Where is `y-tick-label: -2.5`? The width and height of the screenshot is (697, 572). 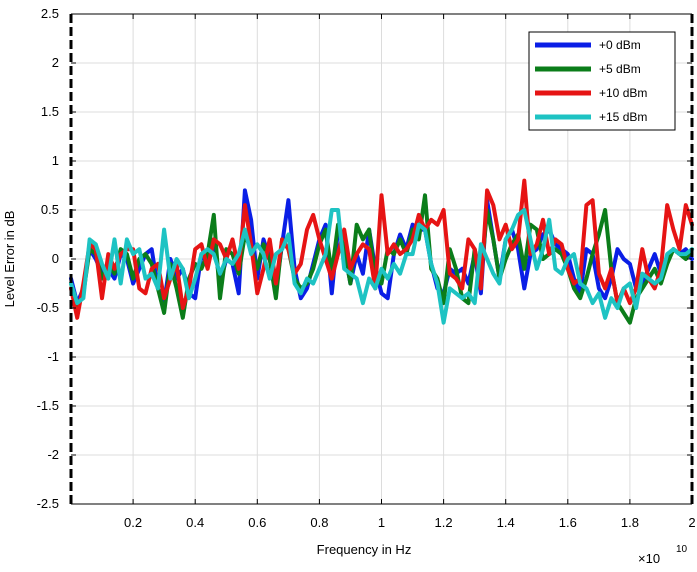
y-tick-label: -2.5 is located at coordinates (48, 503).